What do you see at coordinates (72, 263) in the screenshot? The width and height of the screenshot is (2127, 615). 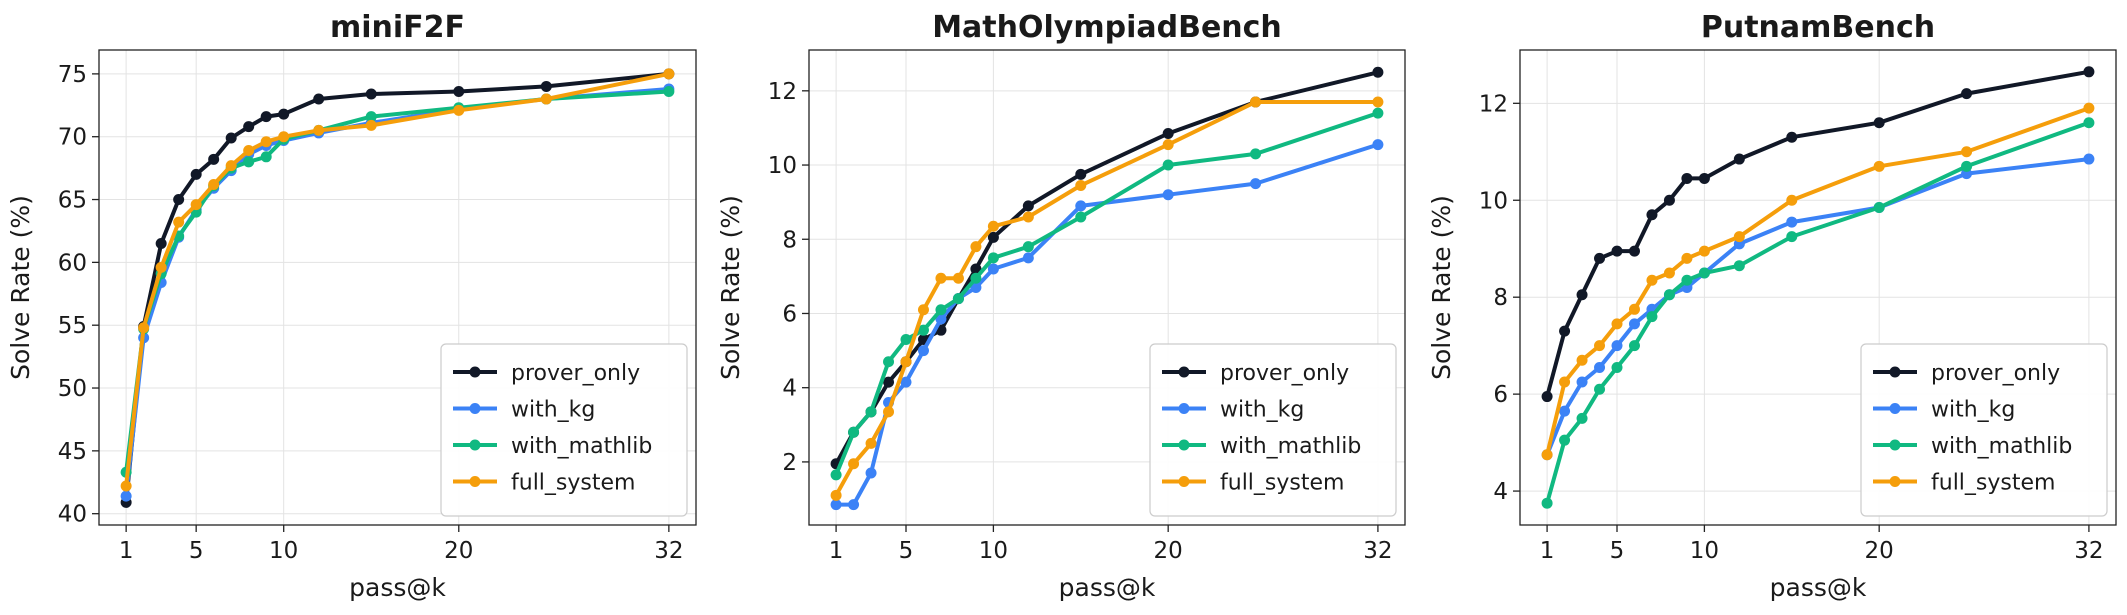 I see `y-tick-label: 60` at bounding box center [72, 263].